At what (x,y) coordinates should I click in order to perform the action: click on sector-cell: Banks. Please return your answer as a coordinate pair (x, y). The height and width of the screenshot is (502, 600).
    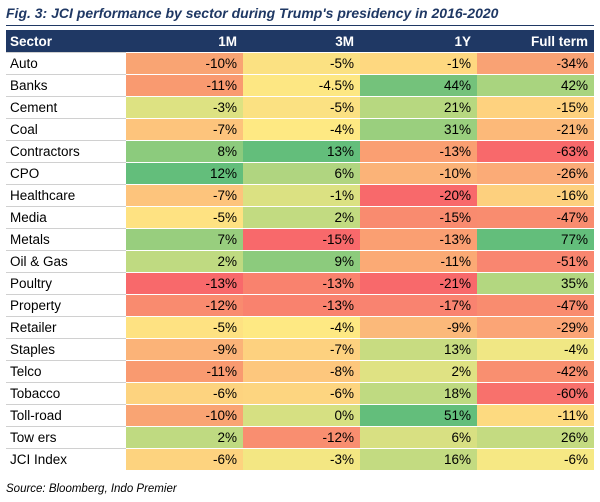
    Looking at the image, I should click on (66, 85).